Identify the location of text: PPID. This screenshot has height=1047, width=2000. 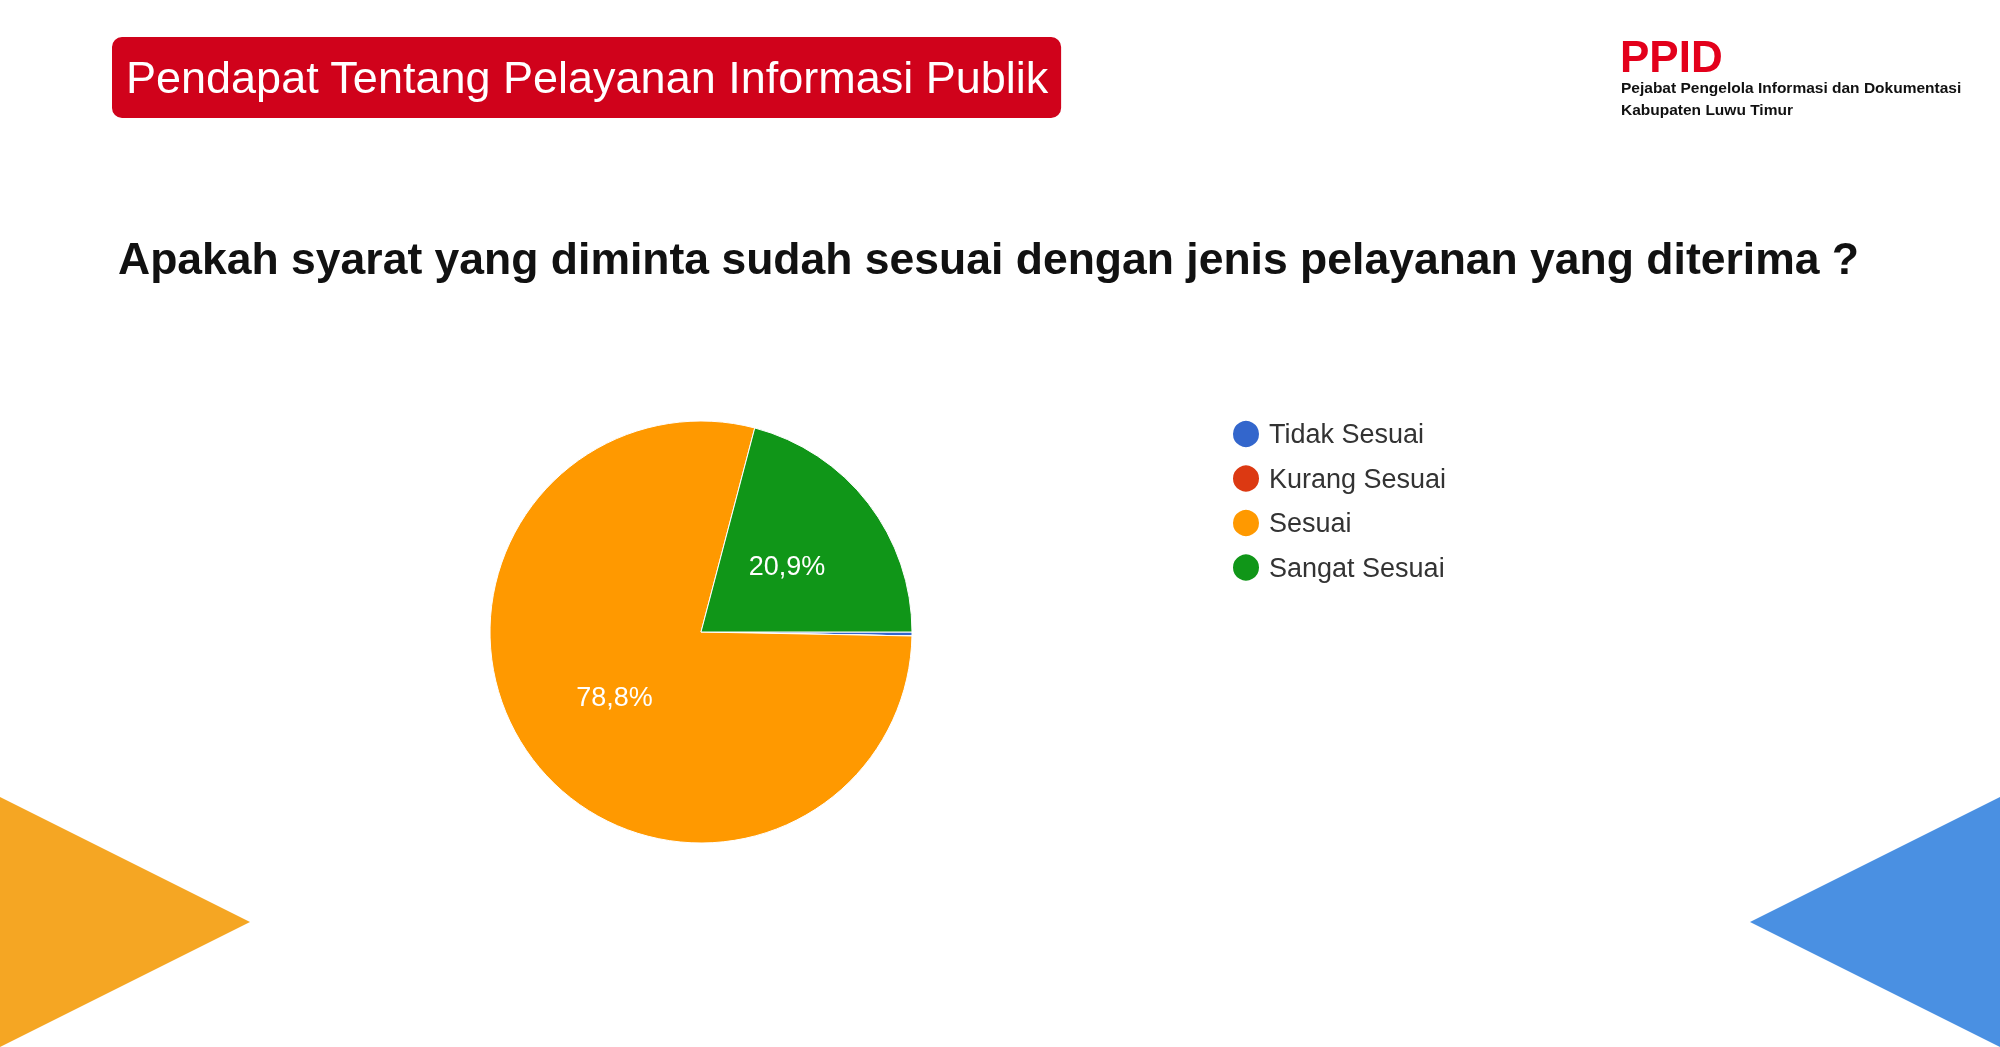
(1671, 56).